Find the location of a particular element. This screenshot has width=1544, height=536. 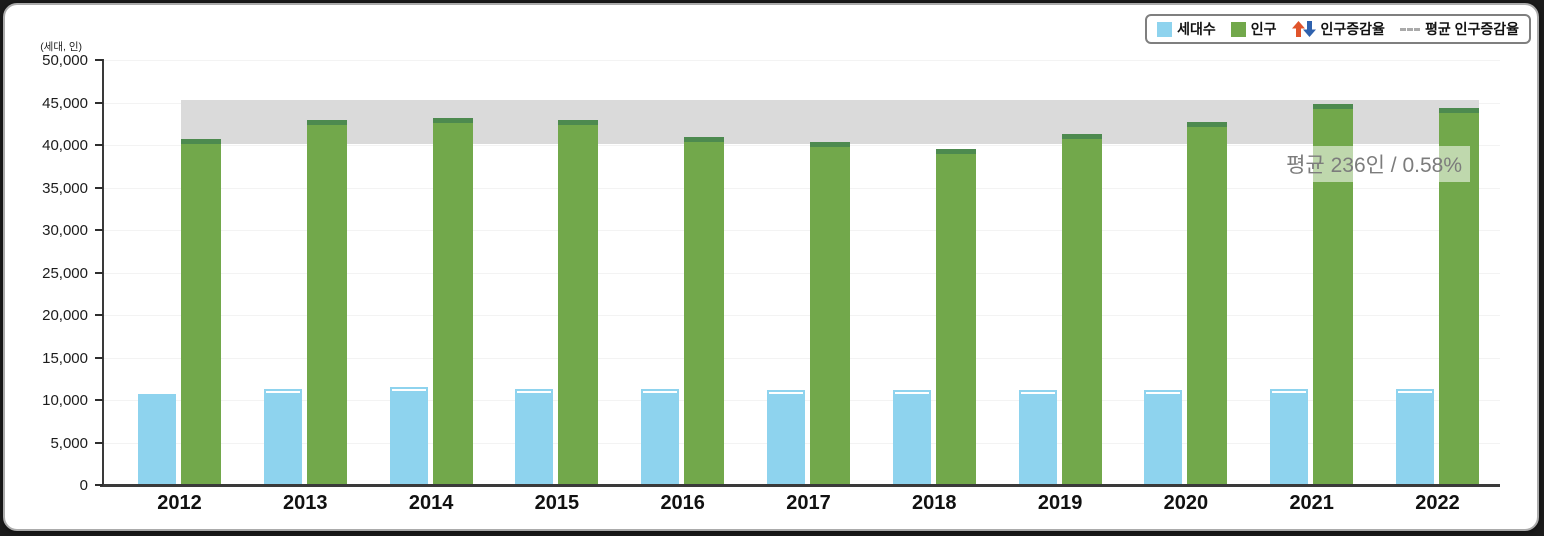

legend-item-square: 인구 is located at coordinates (1253, 29).